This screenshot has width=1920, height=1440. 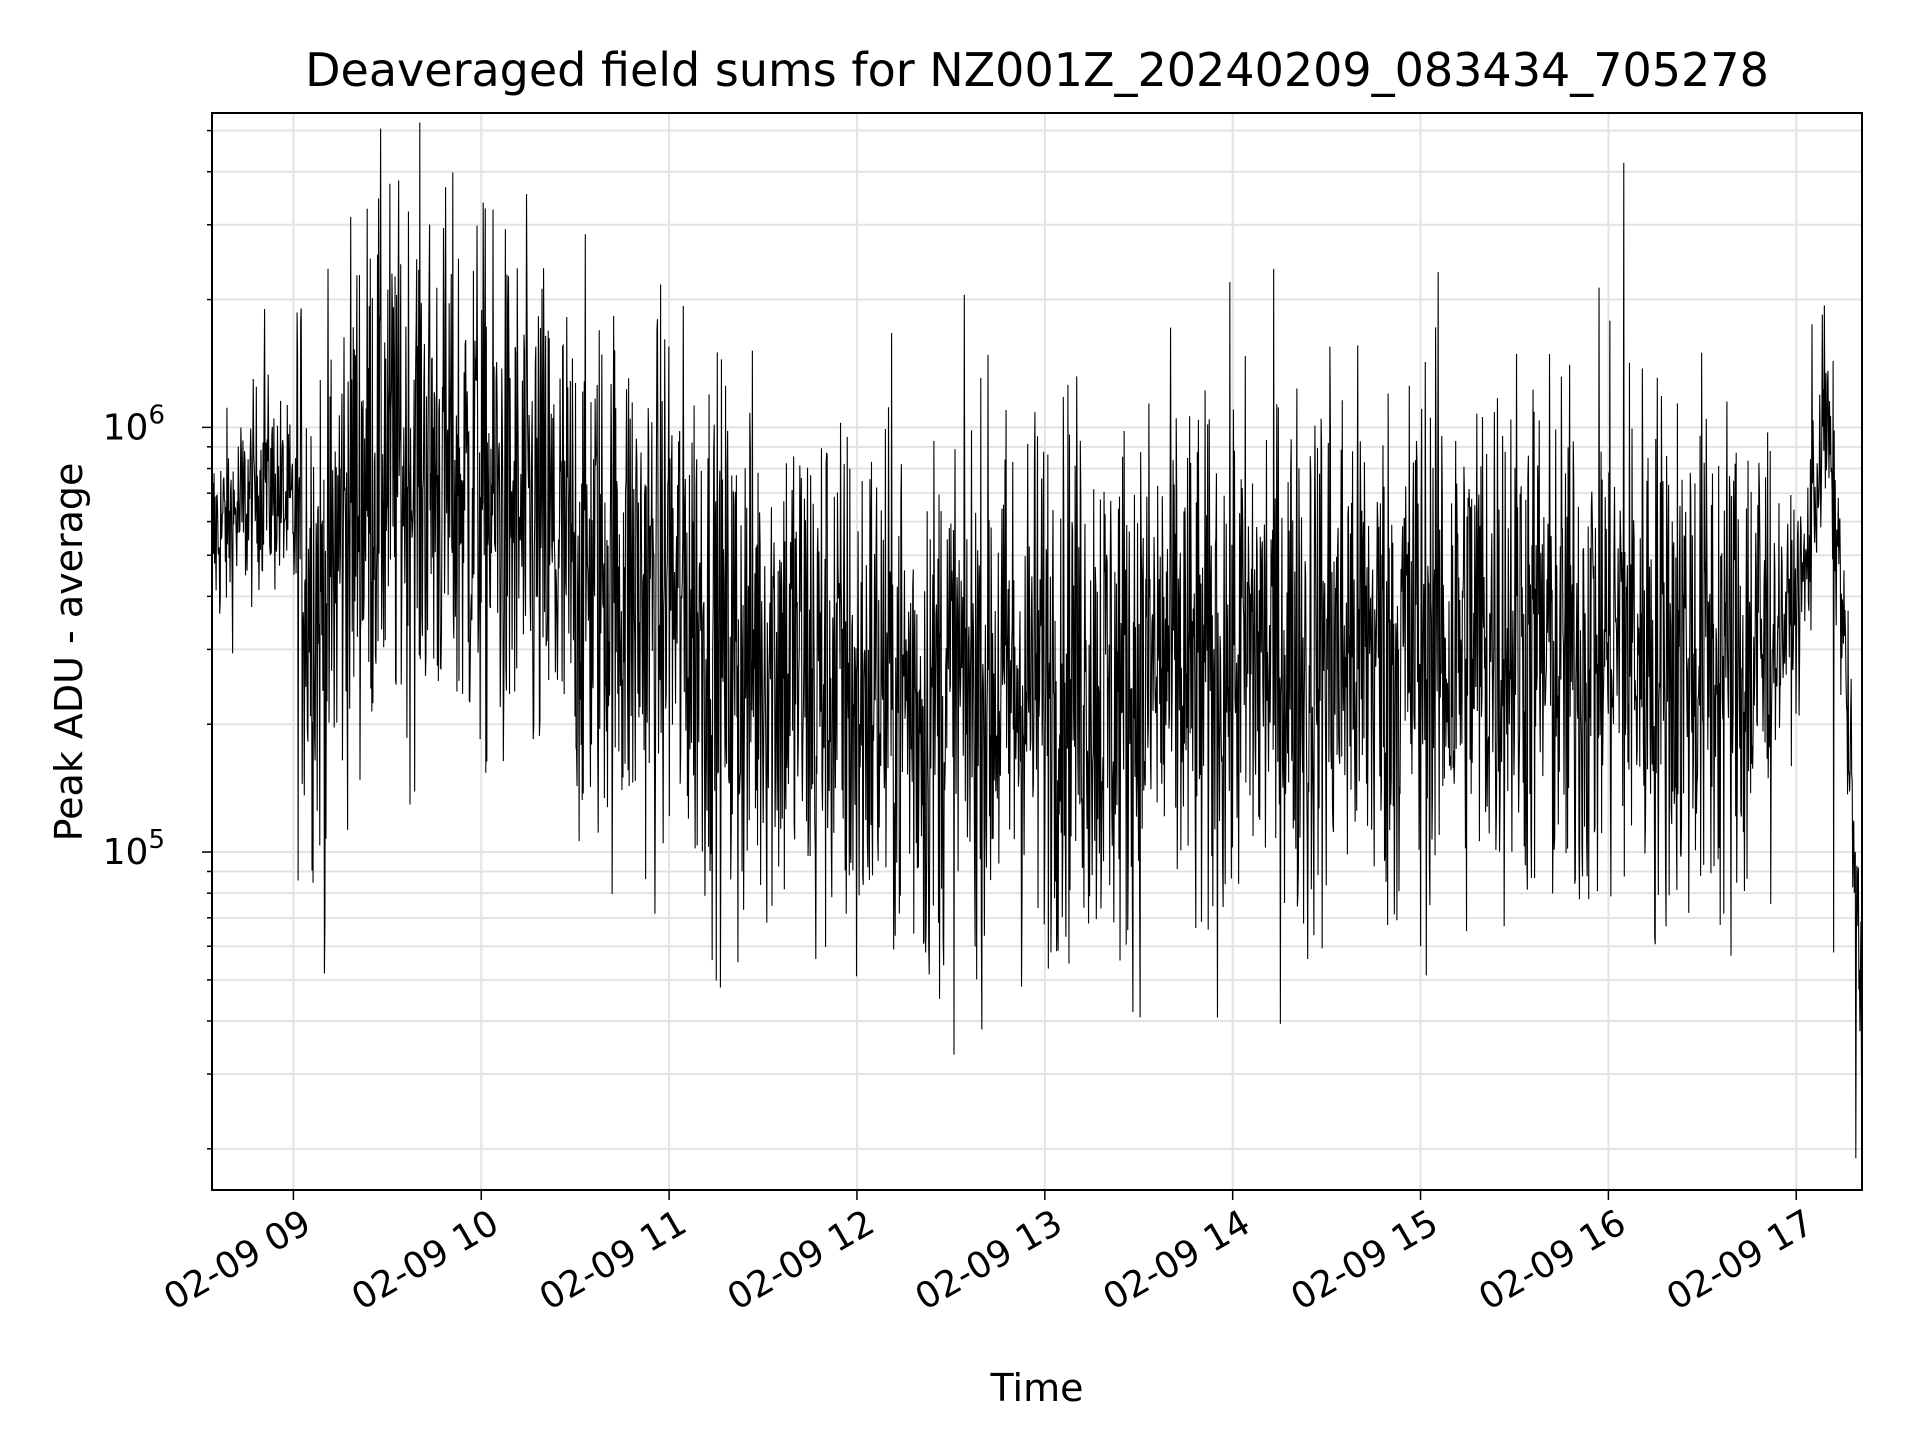 What do you see at coordinates (1364, 1260) in the screenshot?
I see `x-tick-label: 02-09 15` at bounding box center [1364, 1260].